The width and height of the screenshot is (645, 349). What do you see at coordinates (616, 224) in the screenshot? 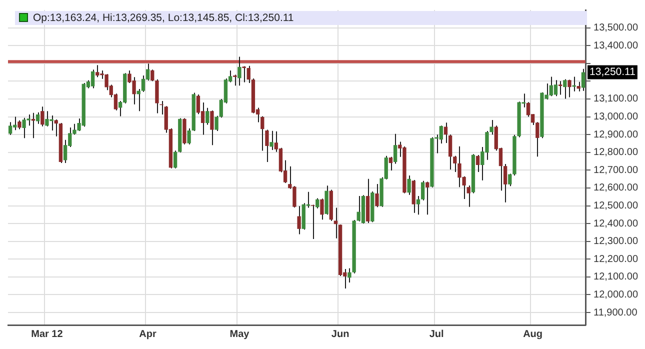
I see `y-tick-label: 12,400.00` at bounding box center [616, 224].